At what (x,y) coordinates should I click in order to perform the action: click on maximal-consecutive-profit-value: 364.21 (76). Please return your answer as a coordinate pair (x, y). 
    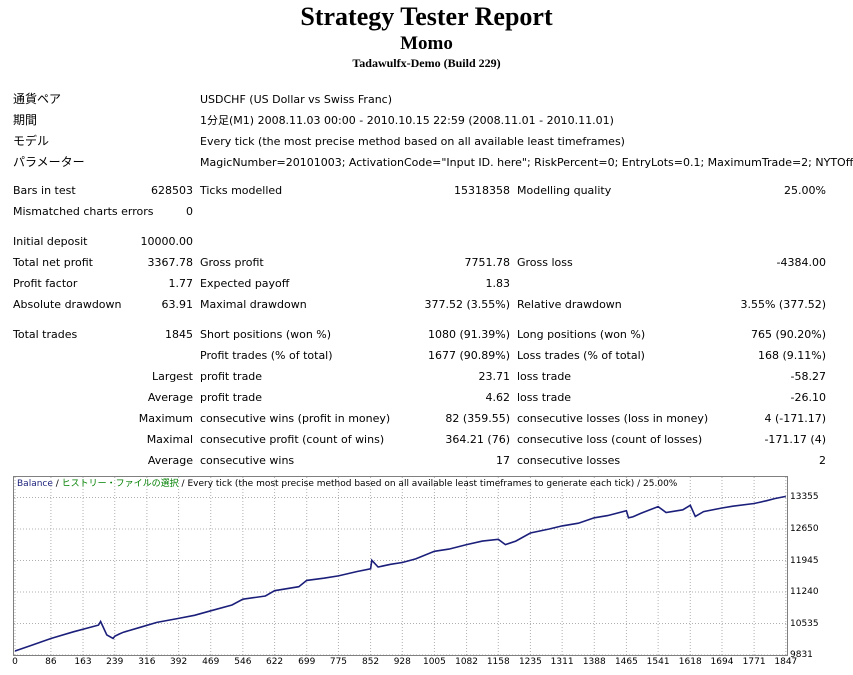
    Looking at the image, I should click on (477, 439).